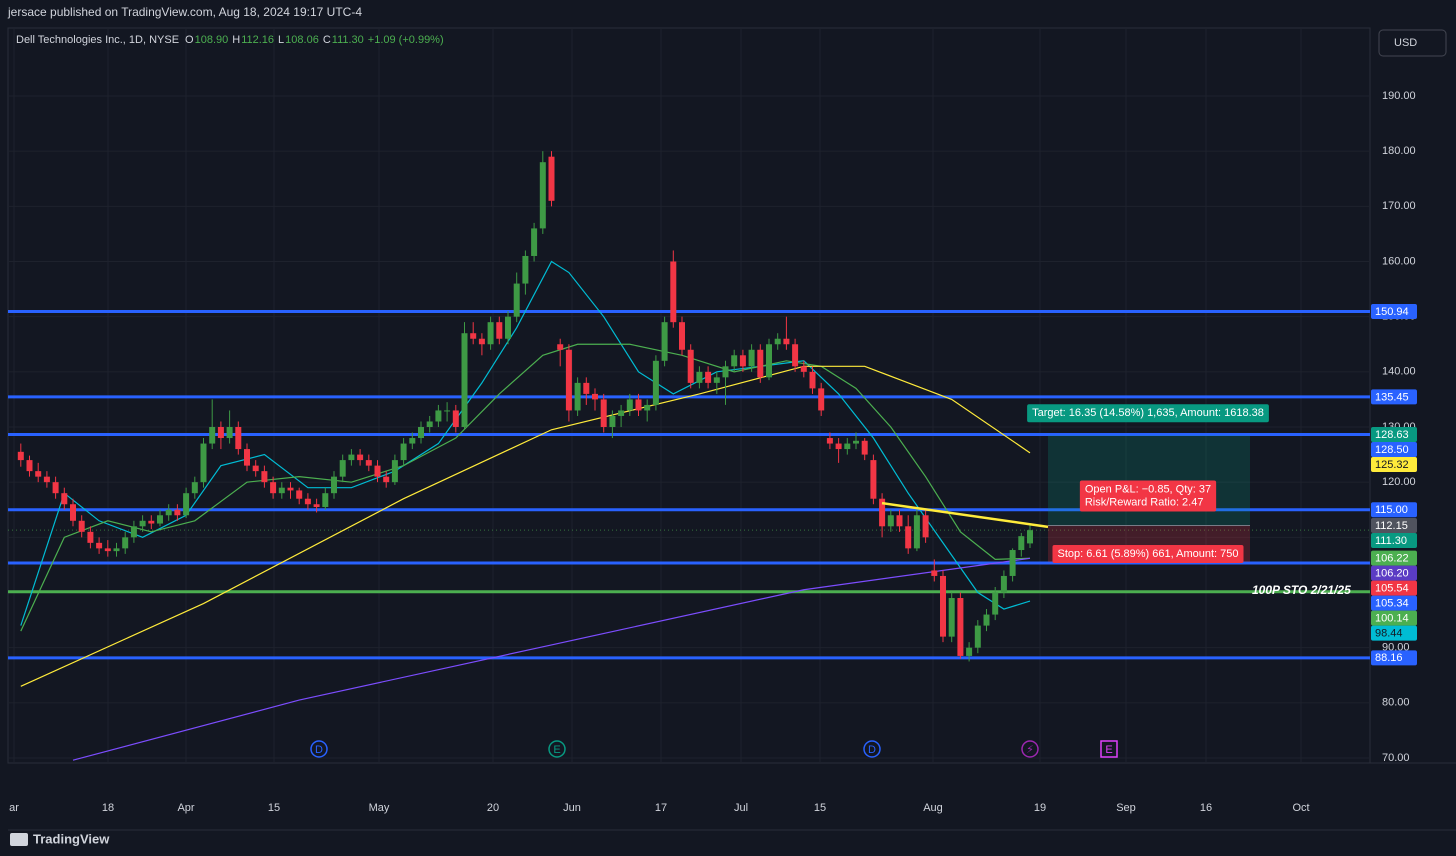 This screenshot has height=856, width=1456. I want to click on price-tag-label: 150.94, so click(1392, 312).